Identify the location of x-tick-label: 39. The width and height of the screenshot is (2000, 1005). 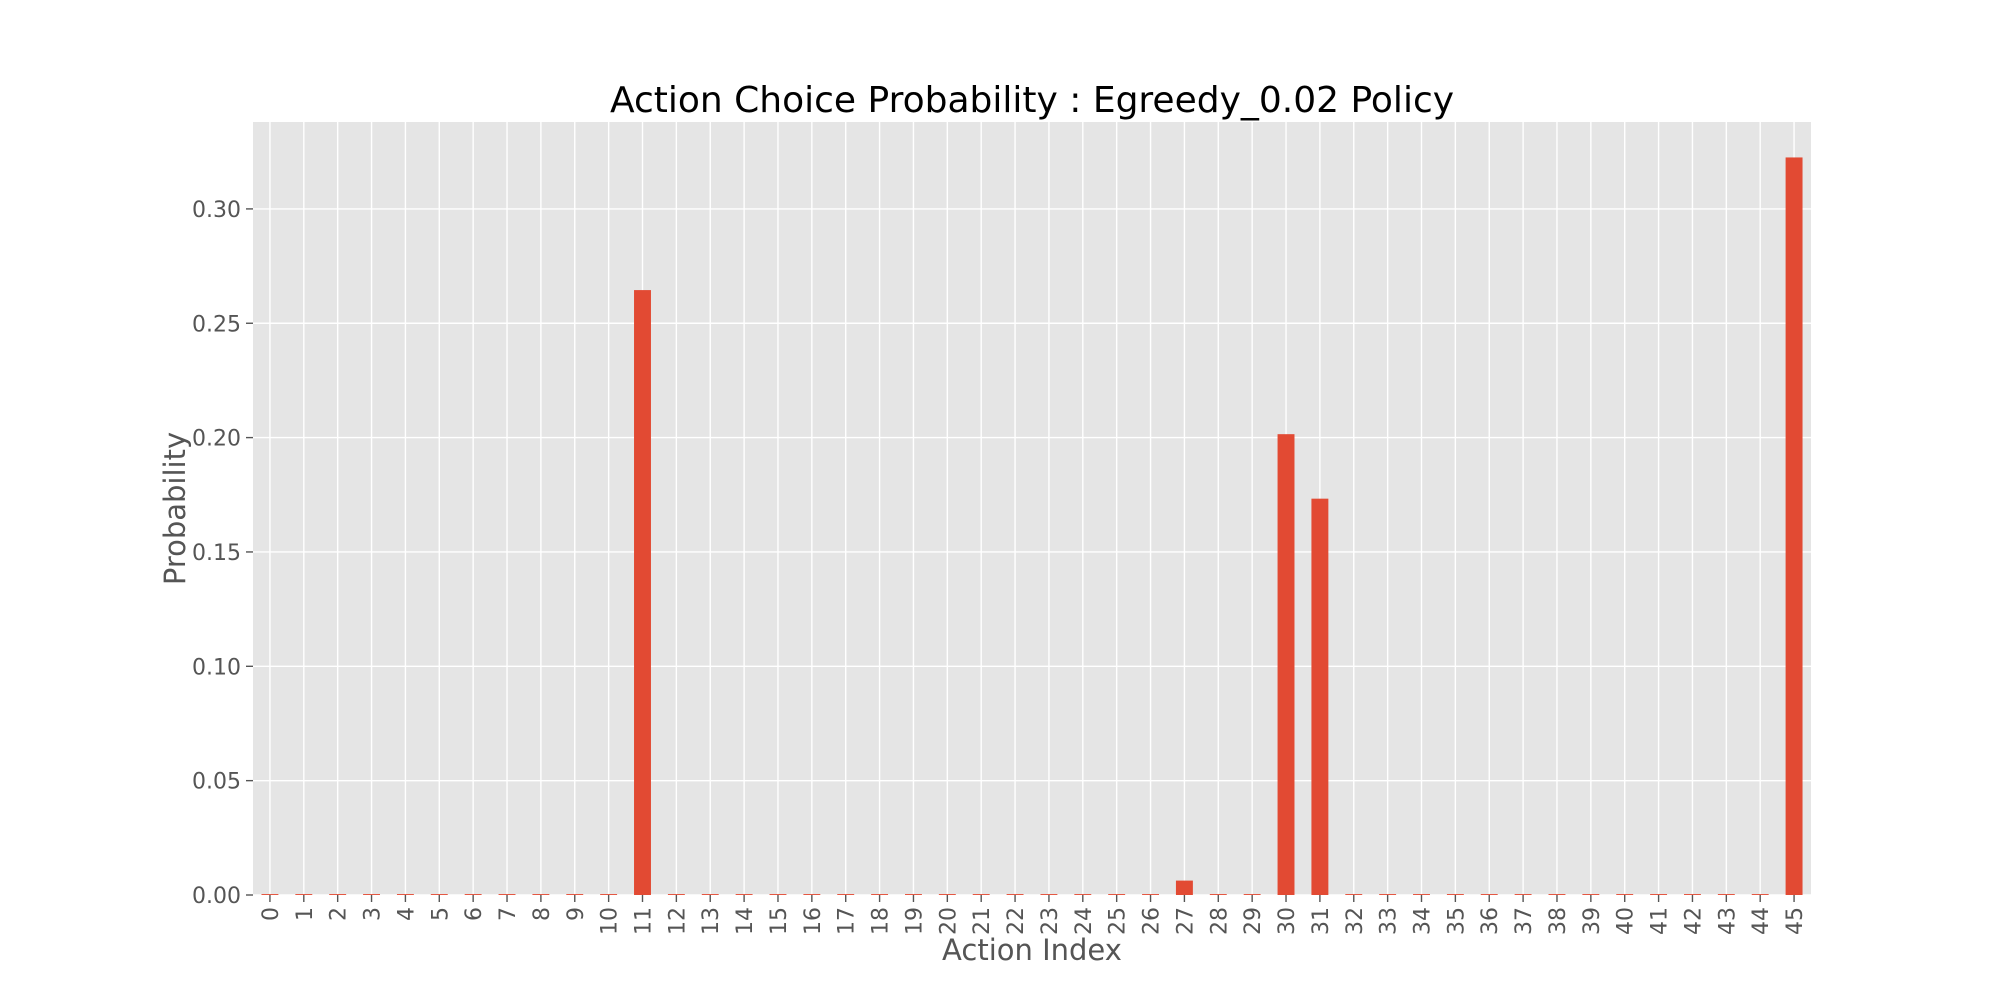
(1592, 921).